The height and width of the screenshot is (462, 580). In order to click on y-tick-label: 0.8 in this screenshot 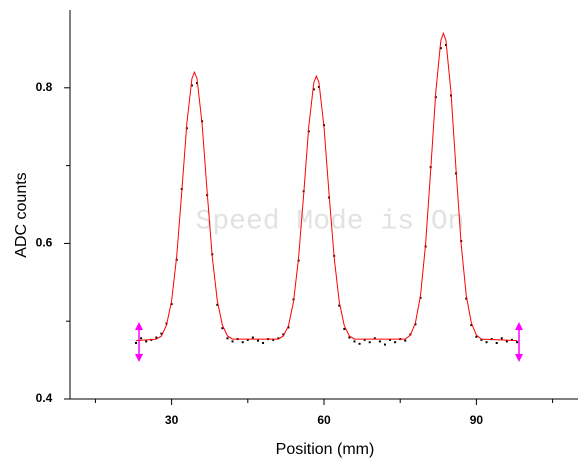, I will do `click(44, 87)`.